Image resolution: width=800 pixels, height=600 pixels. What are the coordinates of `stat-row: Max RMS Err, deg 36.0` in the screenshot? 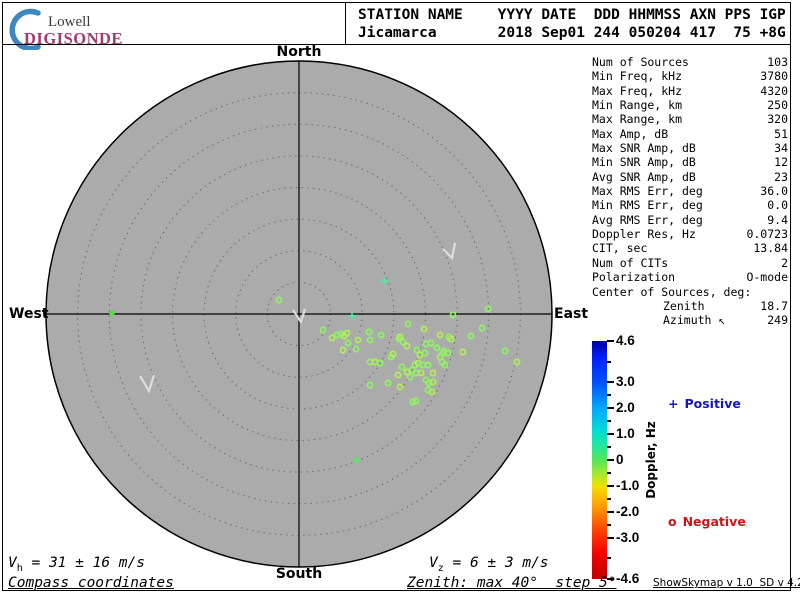 It's located at (690, 191).